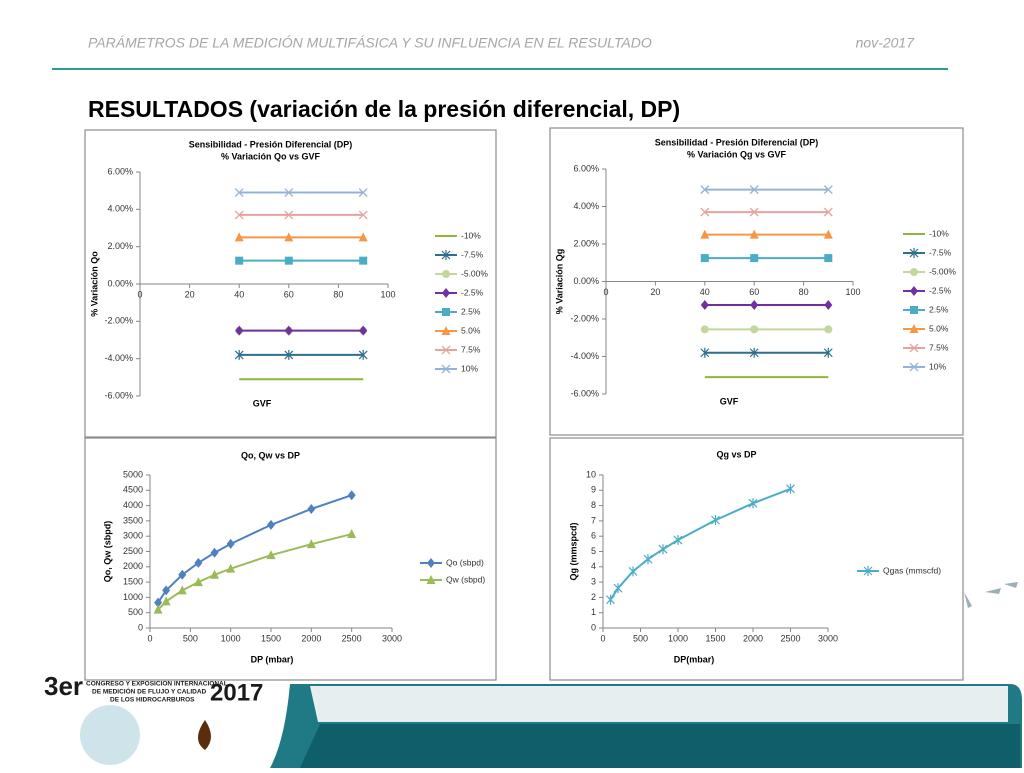 This screenshot has height=773, width=1024. I want to click on x-tick-label: 1500, so click(271, 638).